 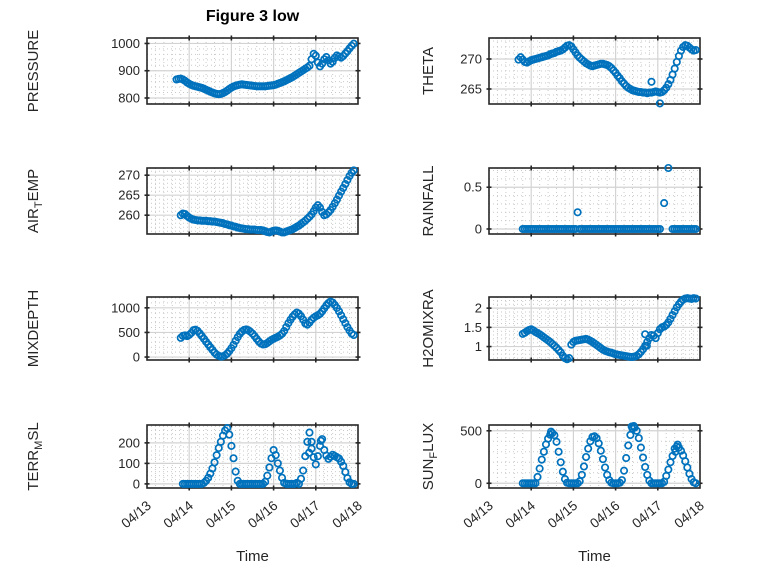 What do you see at coordinates (561, 328) in the screenshot?
I see `subplot-H2OMIXRA: 1 1.5 2 H2OMIXRA` at bounding box center [561, 328].